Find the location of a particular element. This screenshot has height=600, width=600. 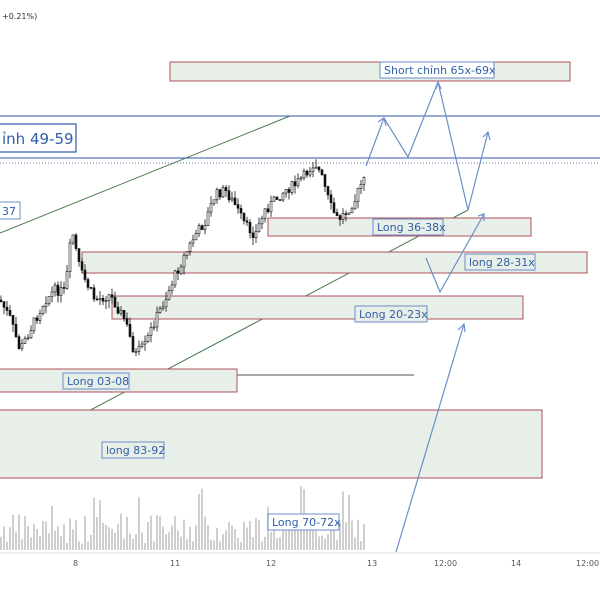

x-axis: 8 11 12 13 12:00 14 12:00 is located at coordinates (300, 560).